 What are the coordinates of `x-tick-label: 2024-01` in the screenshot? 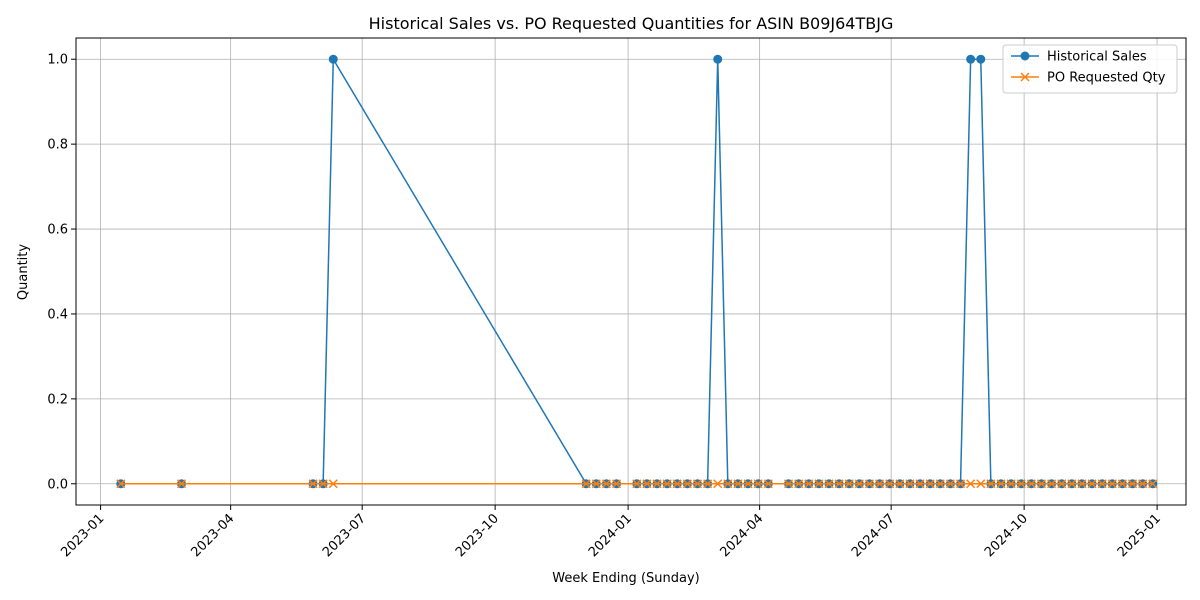 It's located at (610, 535).